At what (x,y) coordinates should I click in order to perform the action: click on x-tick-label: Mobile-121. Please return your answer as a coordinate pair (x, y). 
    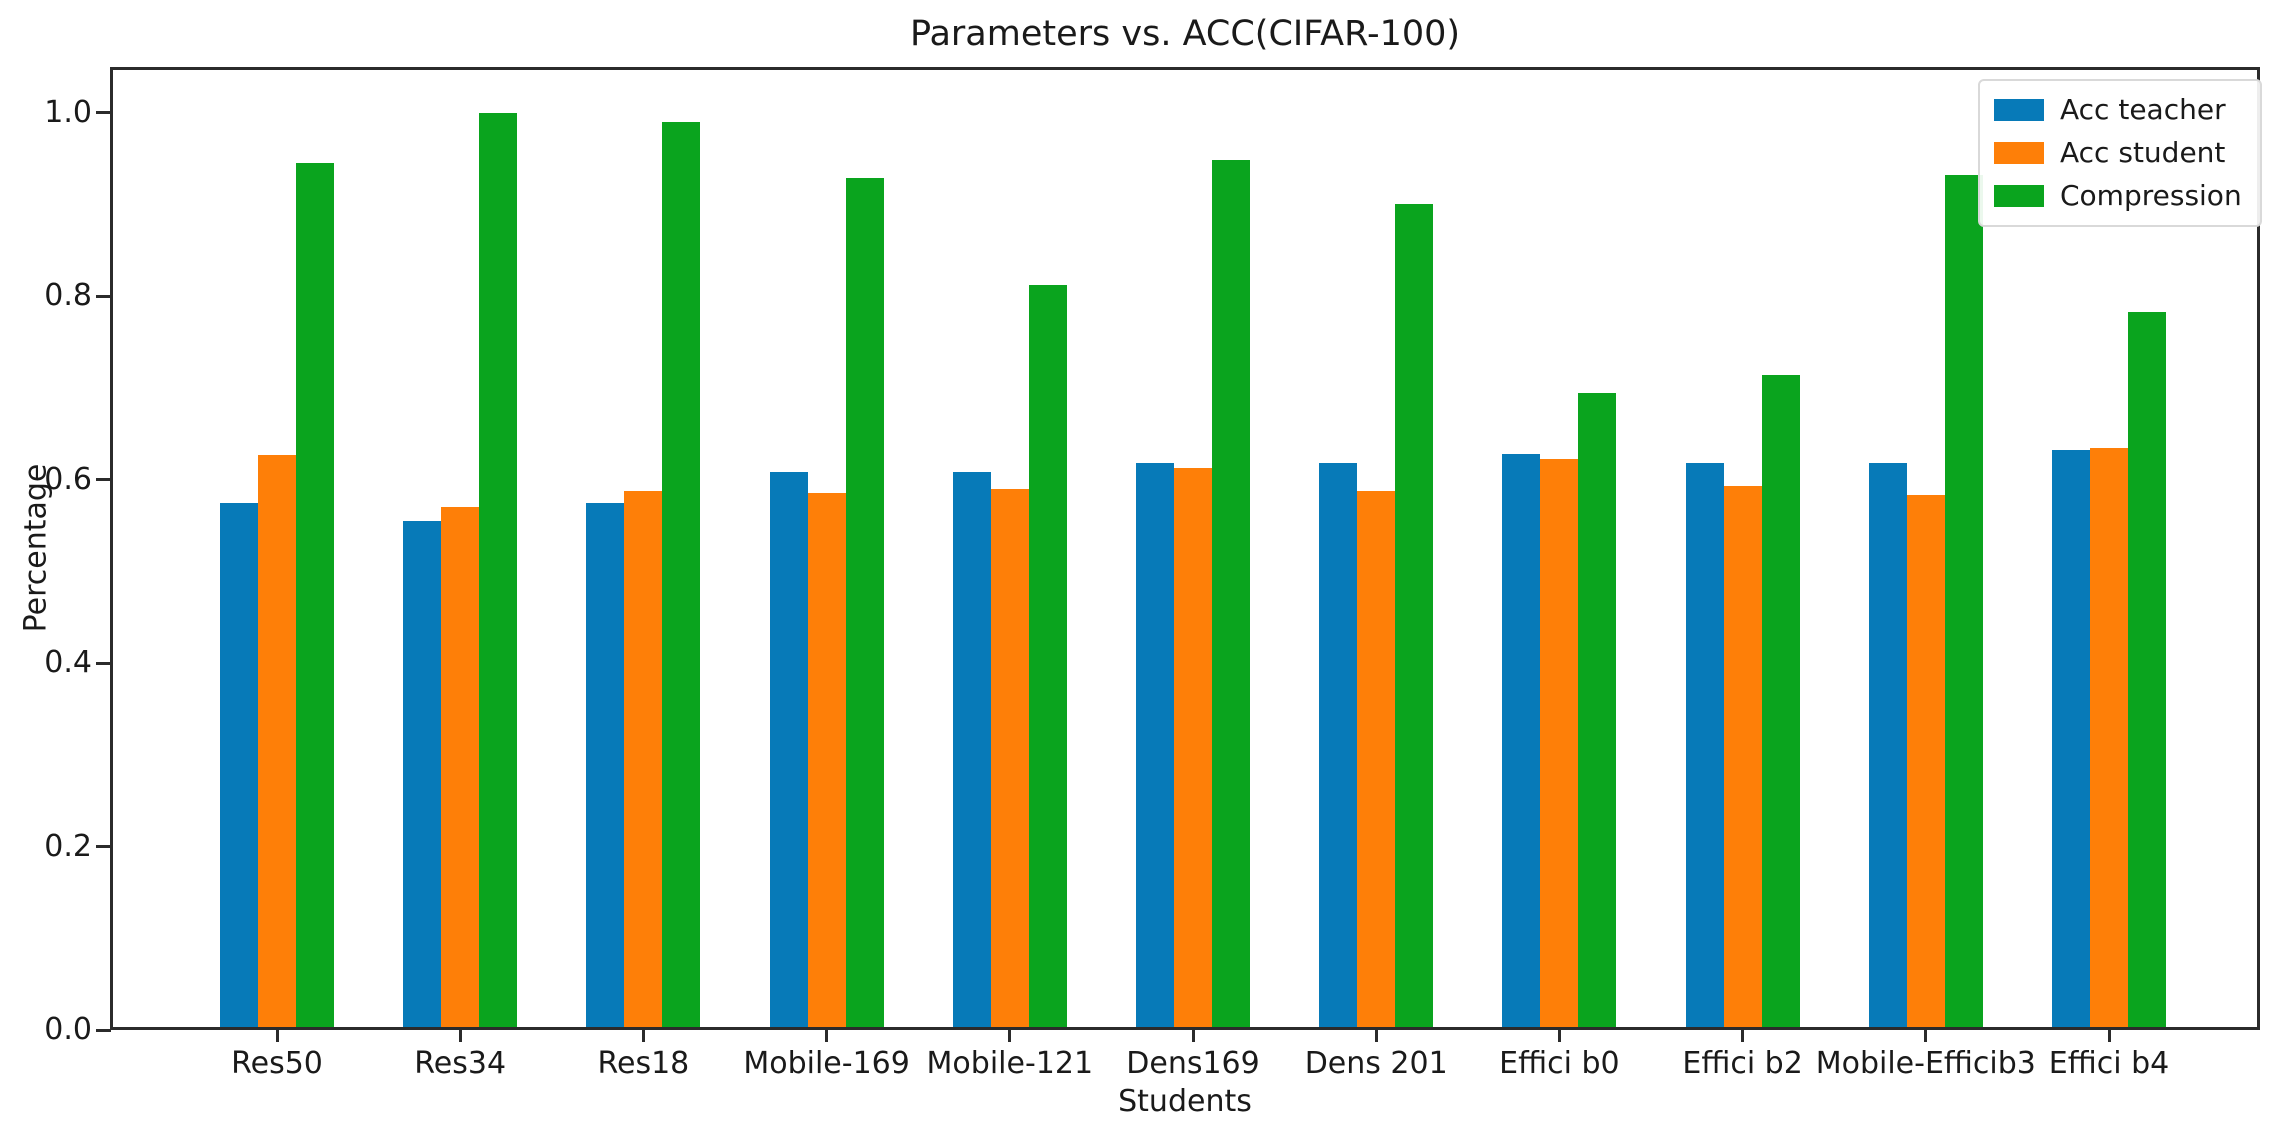
    Looking at the image, I should click on (1010, 1063).